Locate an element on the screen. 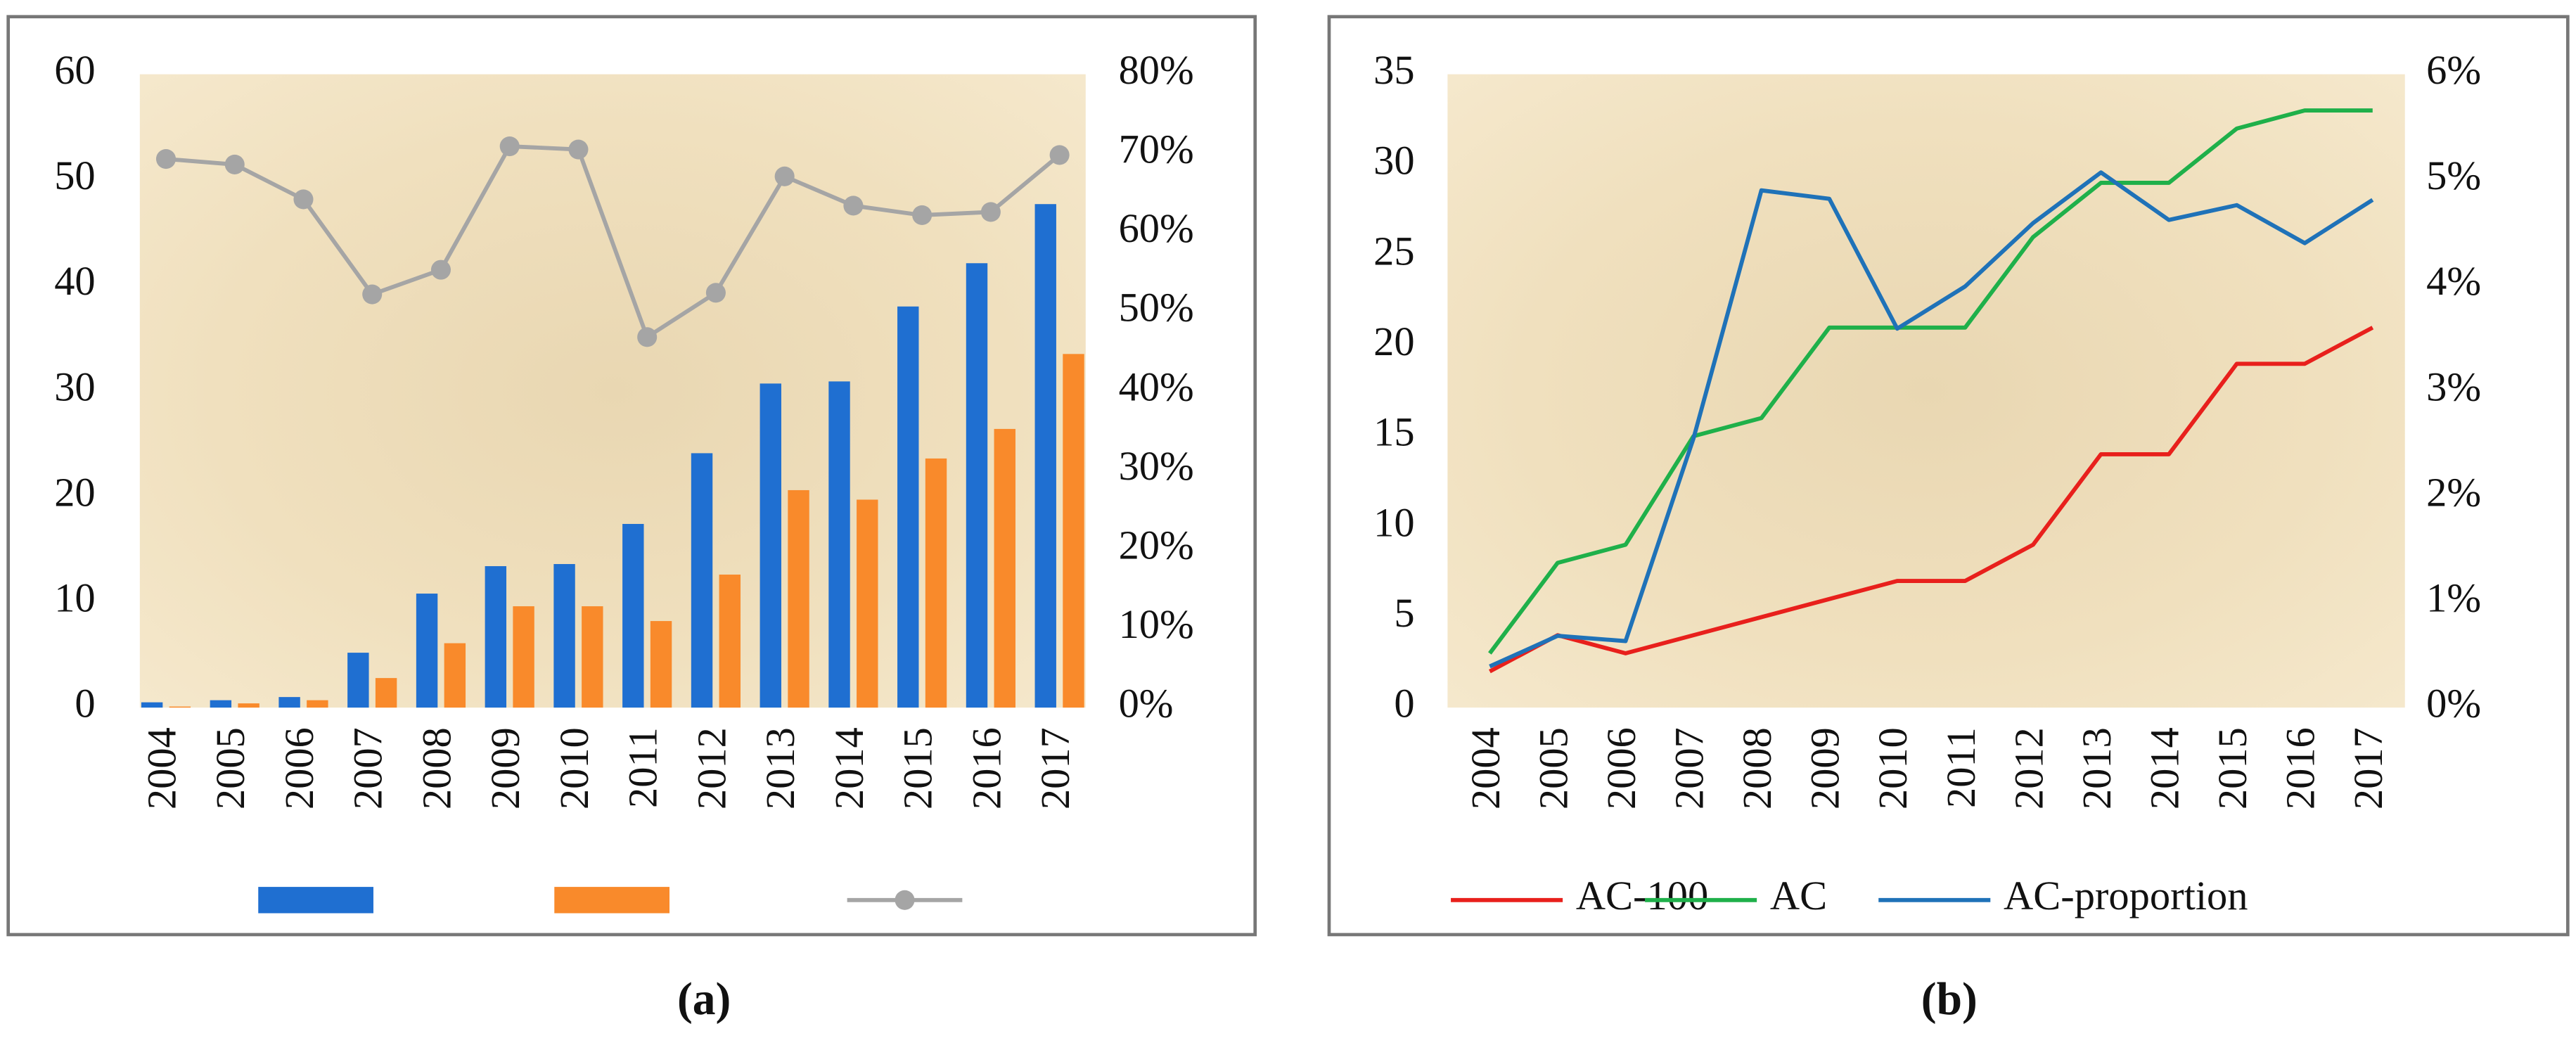 The width and height of the screenshot is (2576, 1050). legend-label: AC-proportion is located at coordinates (2126, 896).